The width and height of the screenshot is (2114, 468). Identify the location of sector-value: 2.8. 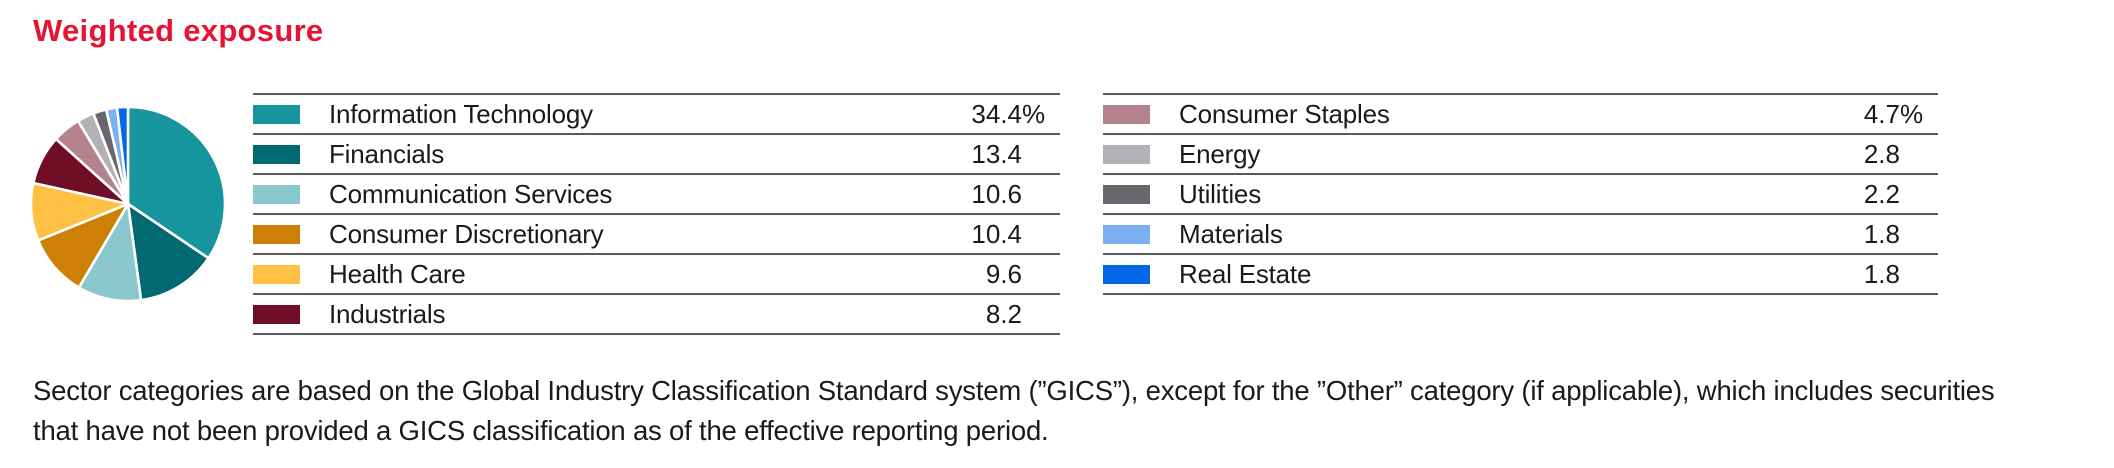
(1882, 154).